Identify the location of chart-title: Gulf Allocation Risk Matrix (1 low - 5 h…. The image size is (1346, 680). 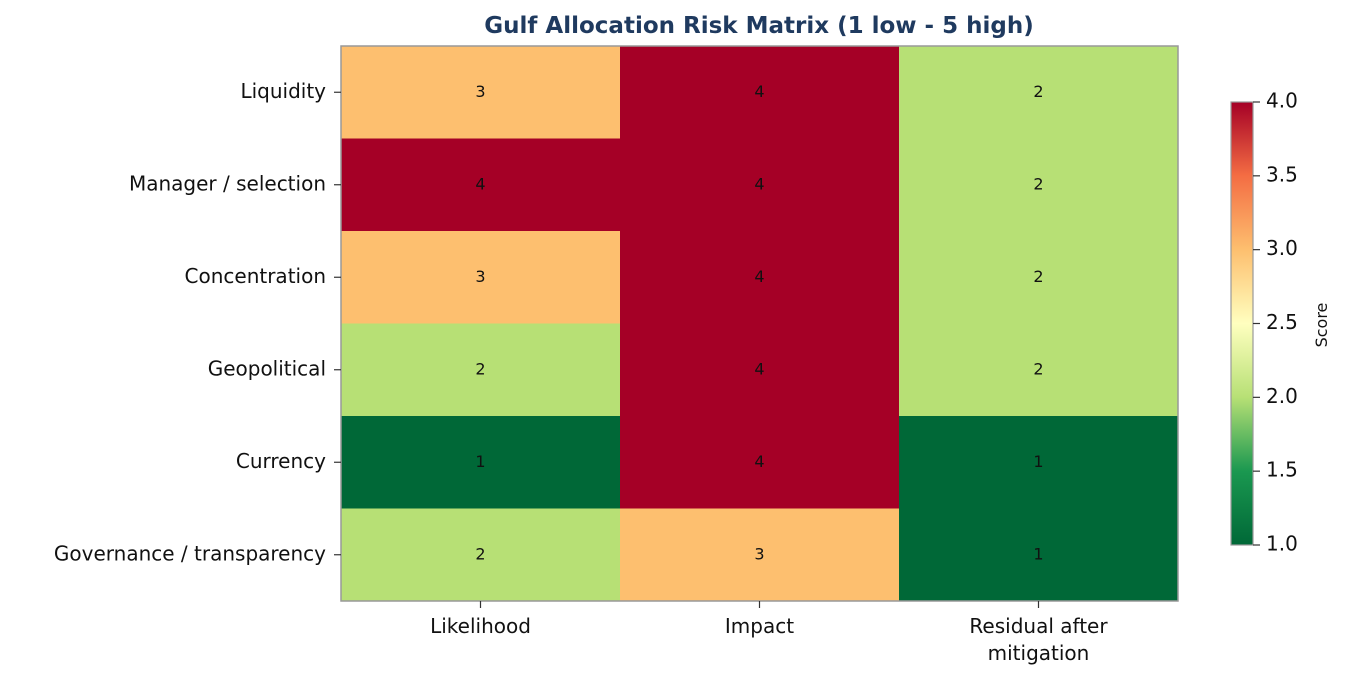
(758, 26).